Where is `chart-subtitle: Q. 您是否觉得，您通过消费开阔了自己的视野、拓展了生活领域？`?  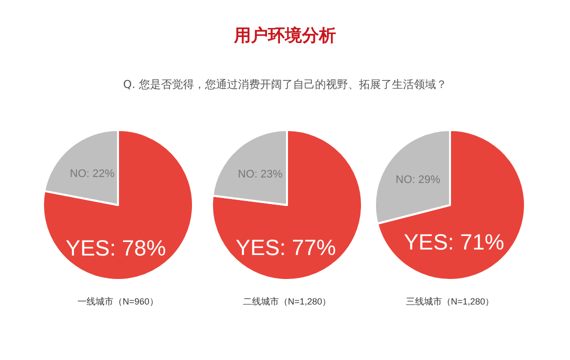
chart-subtitle: Q. 您是否觉得，您通过消费开阔了自己的视野、拓展了生活领域？ is located at coordinates (285, 84).